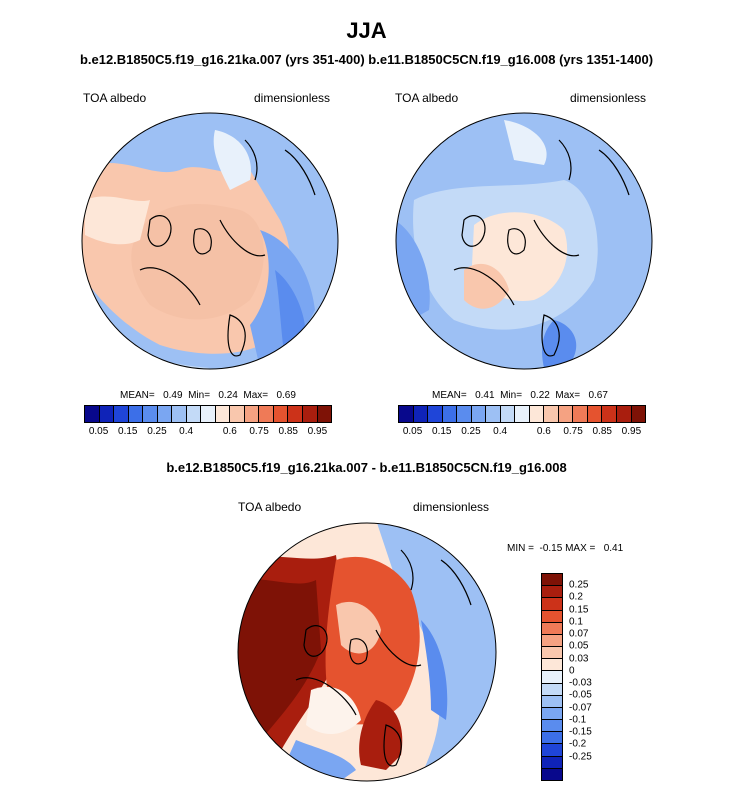 This screenshot has width=733, height=788. I want to click on diff-units-label: dimensionless, so click(451, 507).